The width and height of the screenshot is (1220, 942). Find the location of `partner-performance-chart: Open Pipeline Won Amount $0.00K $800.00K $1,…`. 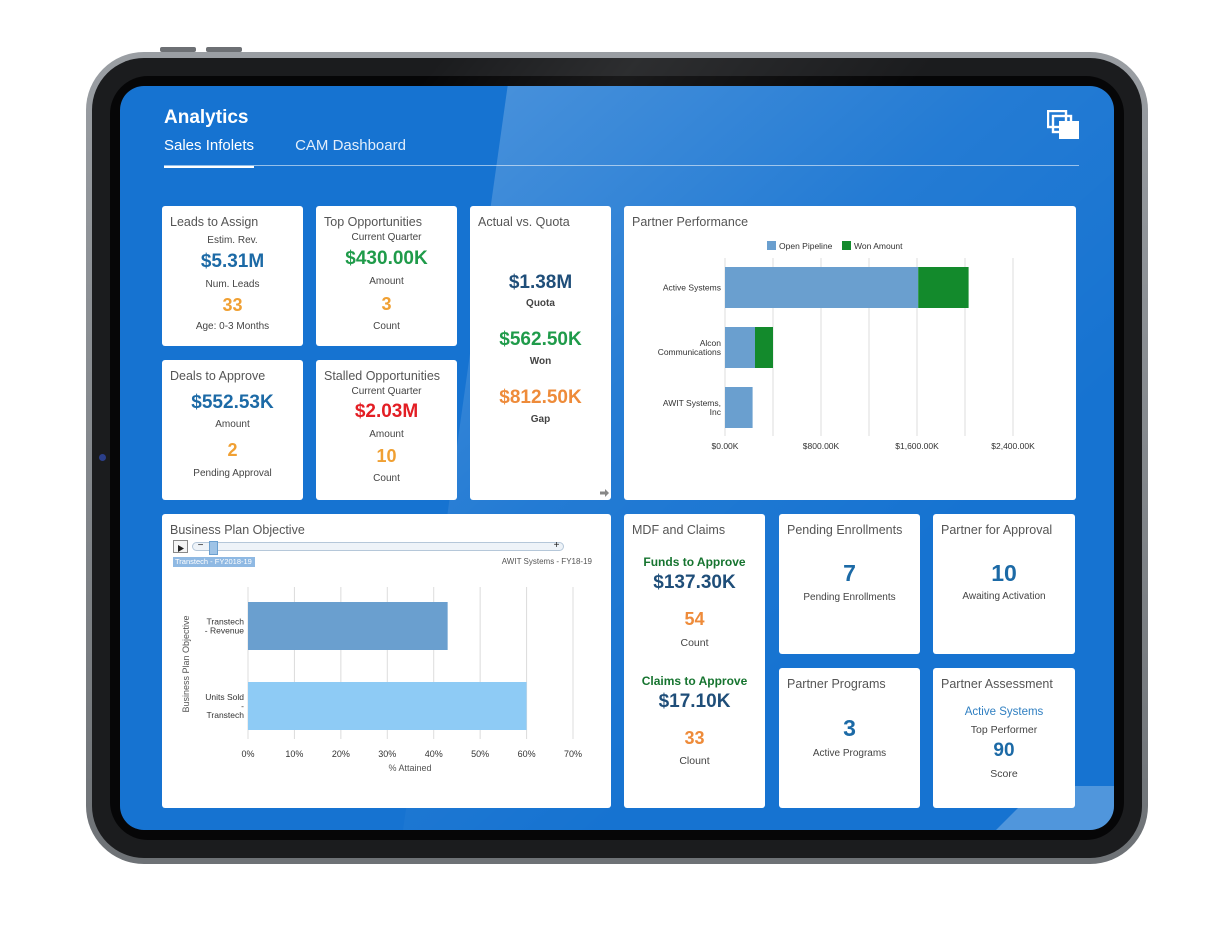

partner-performance-chart: Open Pipeline Won Amount $0.00K $800.00K $1,… is located at coordinates (846, 346).